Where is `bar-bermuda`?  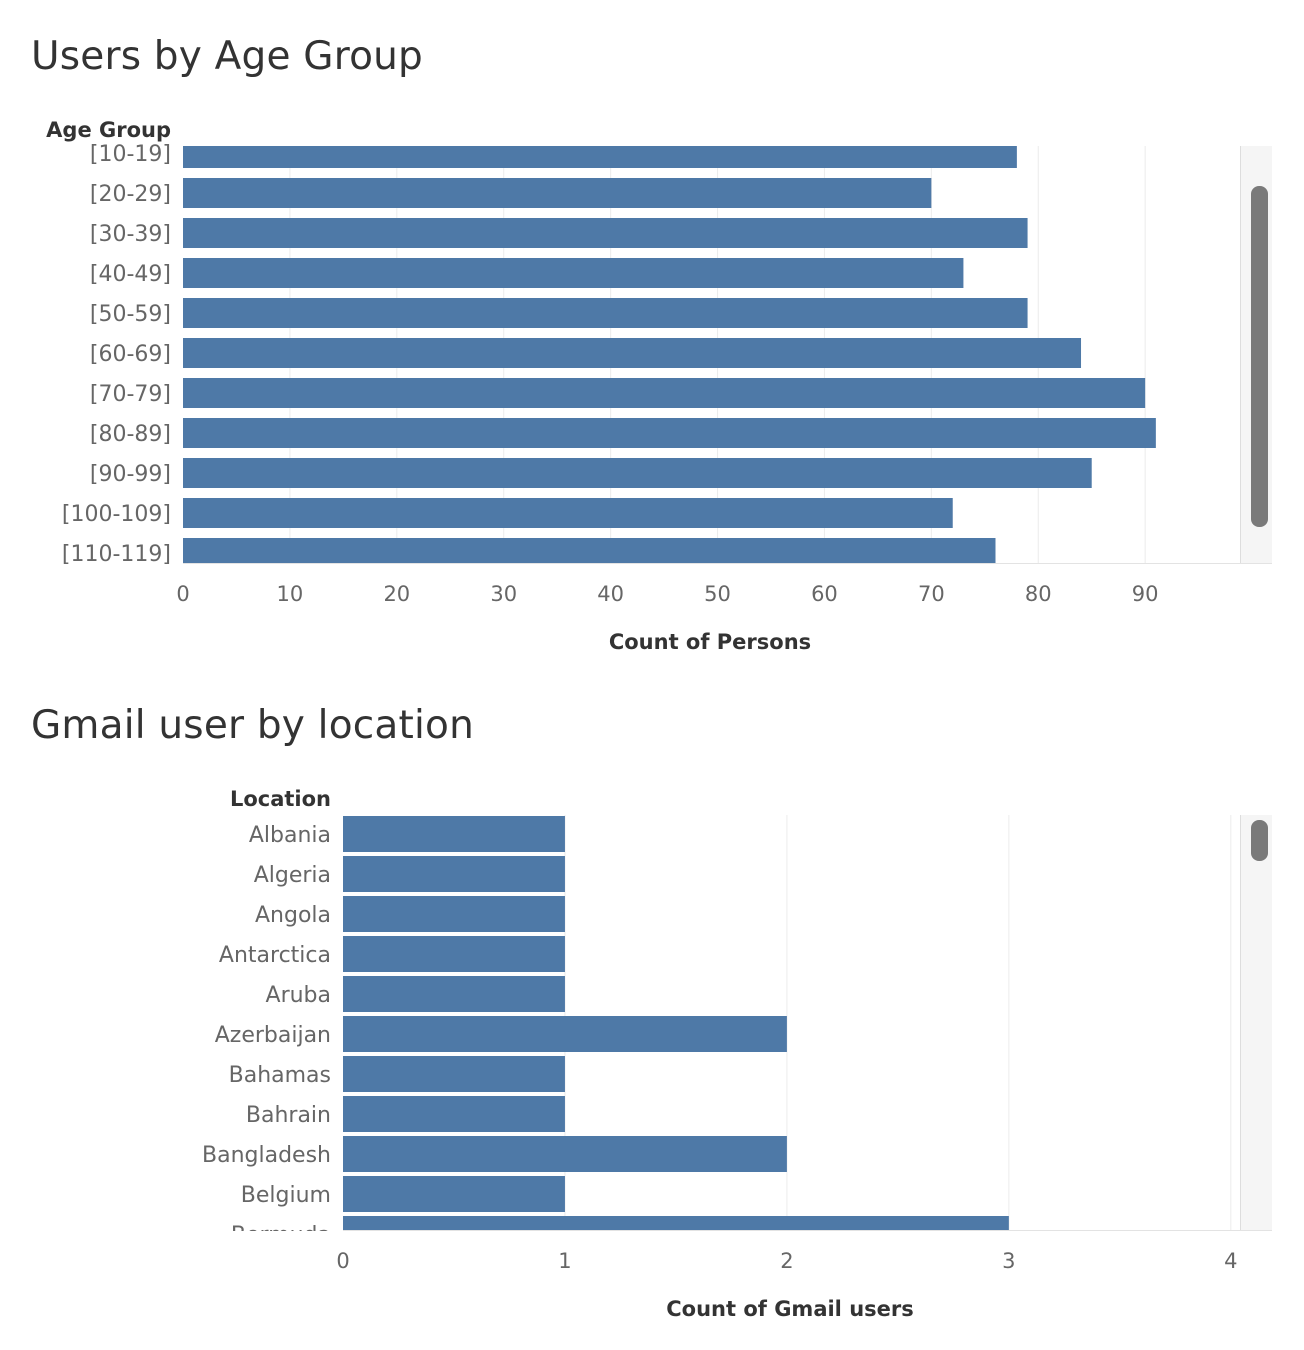
bar-bermuda is located at coordinates (676, 1223).